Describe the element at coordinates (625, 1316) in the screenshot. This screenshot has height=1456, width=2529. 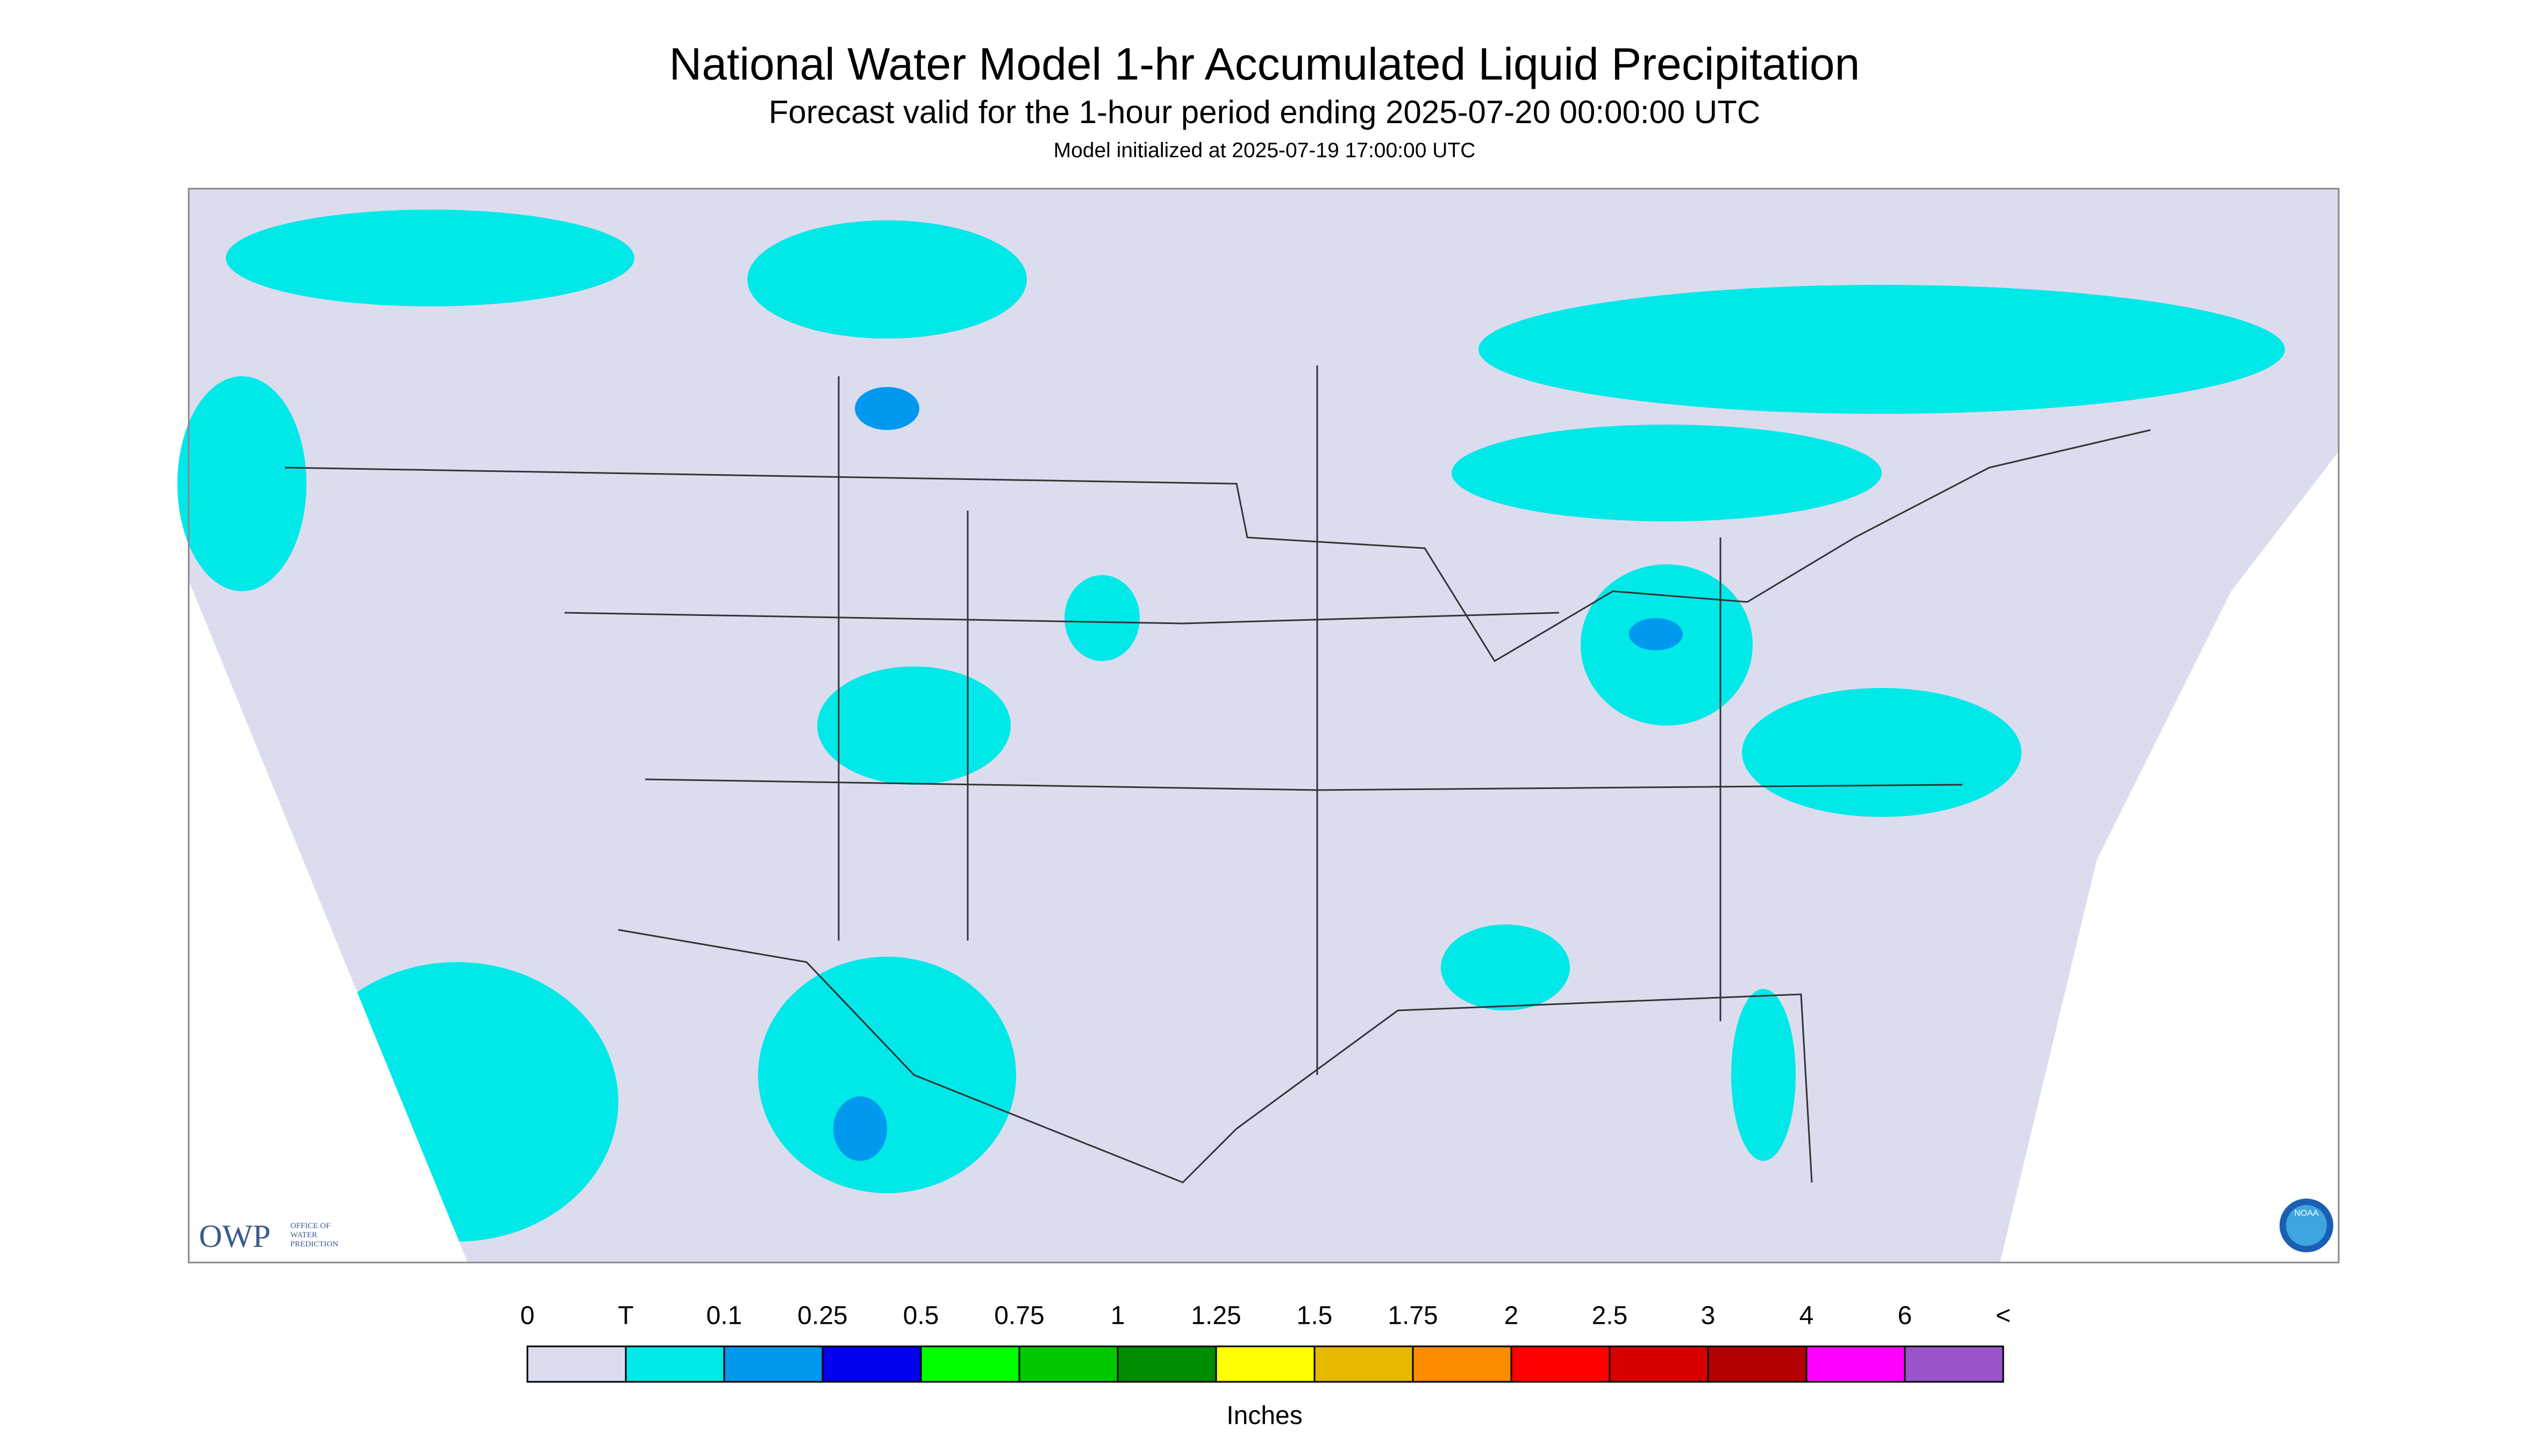
I see `legend-label: T` at that location.